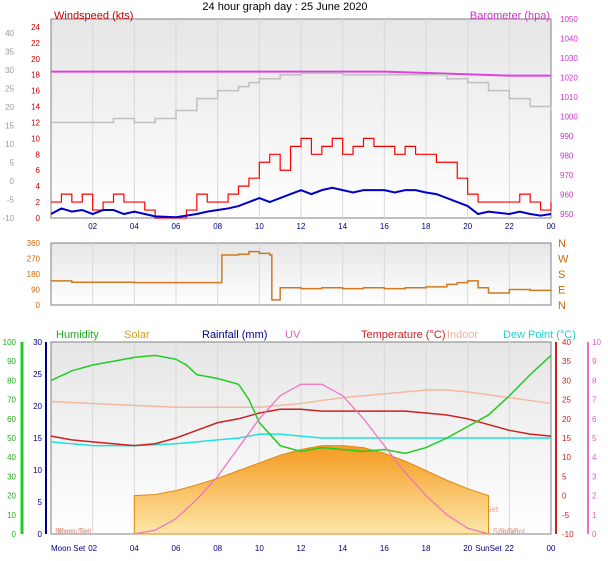 The height and width of the screenshot is (561, 608). What do you see at coordinates (342, 548) in the screenshot?
I see `bottom-tick-label: 14` at bounding box center [342, 548].